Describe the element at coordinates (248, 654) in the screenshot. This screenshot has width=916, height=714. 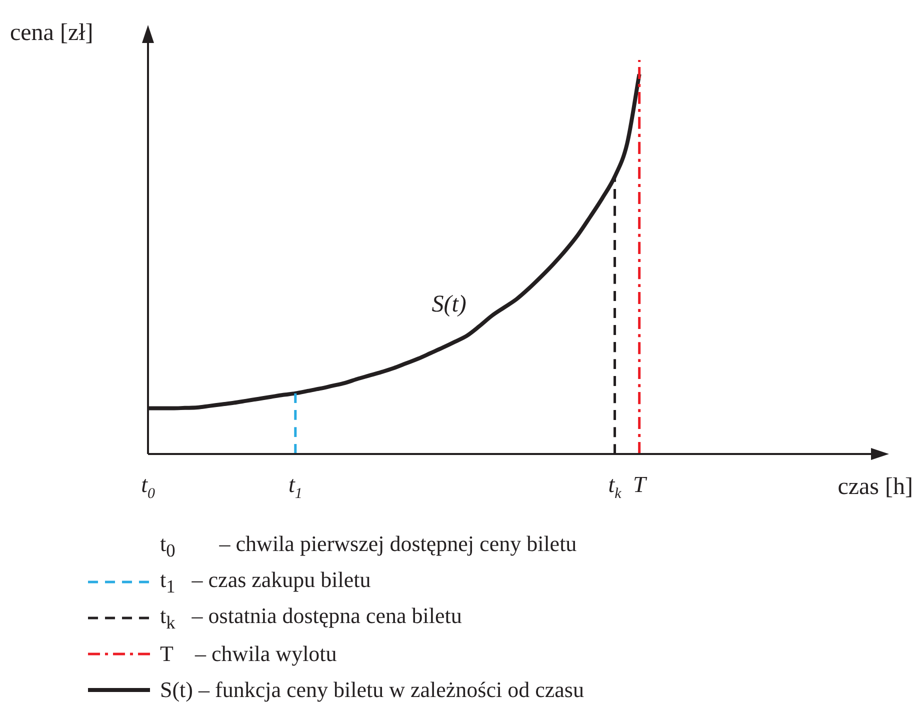
I see `legend-label: T – chwila wylotu` at that location.